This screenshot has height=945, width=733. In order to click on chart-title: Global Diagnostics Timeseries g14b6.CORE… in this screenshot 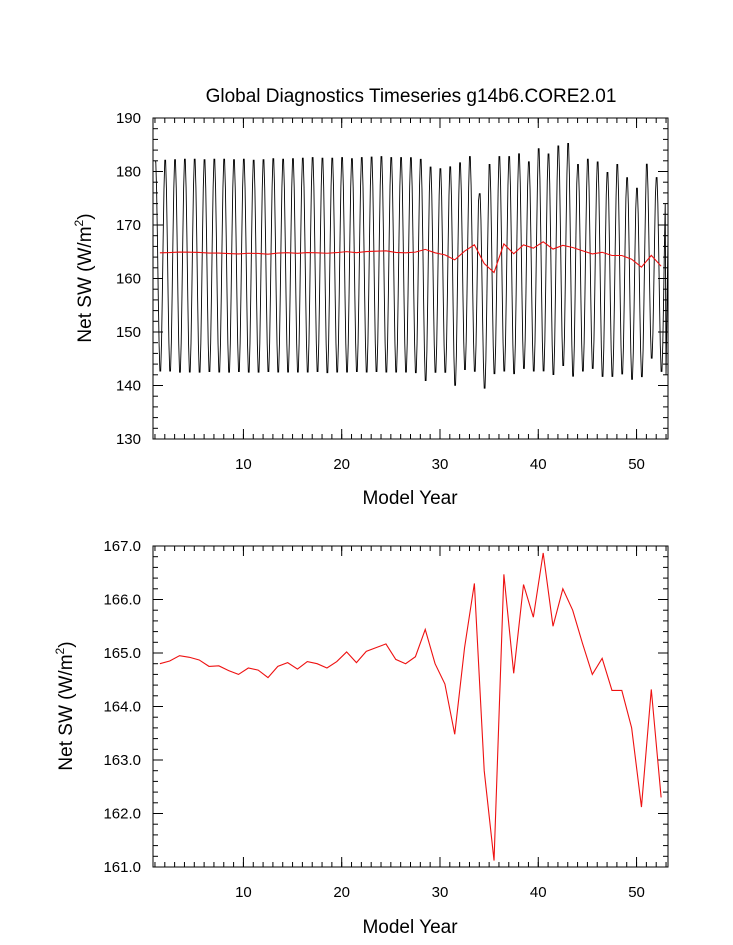, I will do `click(411, 96)`.